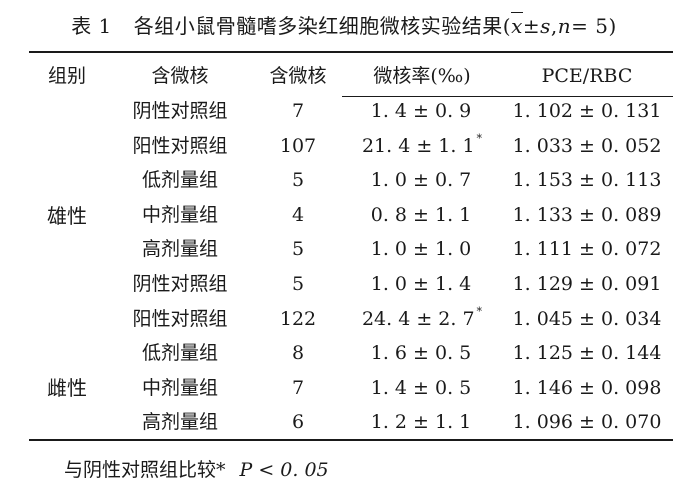 The width and height of the screenshot is (688, 483). I want to click on table-cell-pce-rbc: 1. 129 ± 0. 091, so click(587, 284).